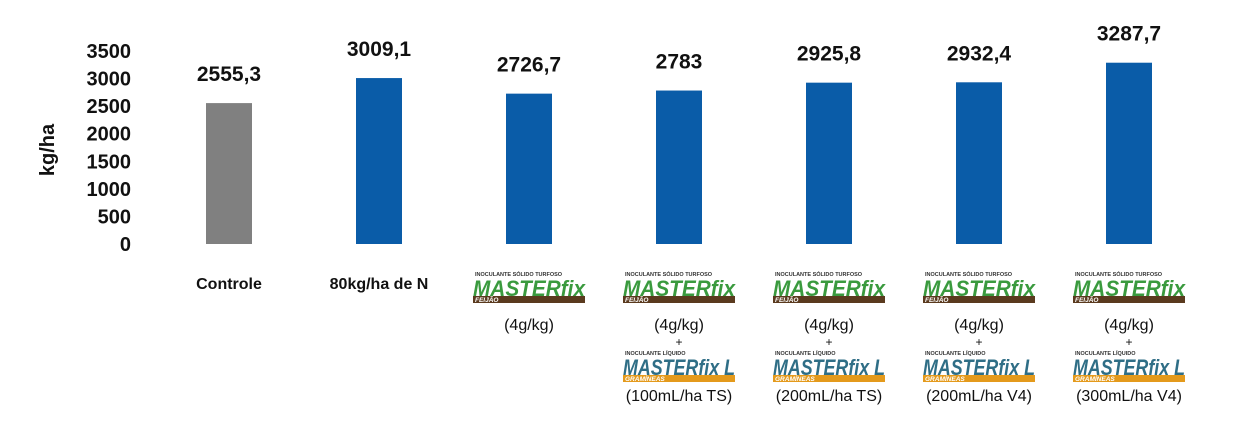 The width and height of the screenshot is (1240, 423). What do you see at coordinates (125, 245) in the screenshot?
I see `y-tick-label: 0` at bounding box center [125, 245].